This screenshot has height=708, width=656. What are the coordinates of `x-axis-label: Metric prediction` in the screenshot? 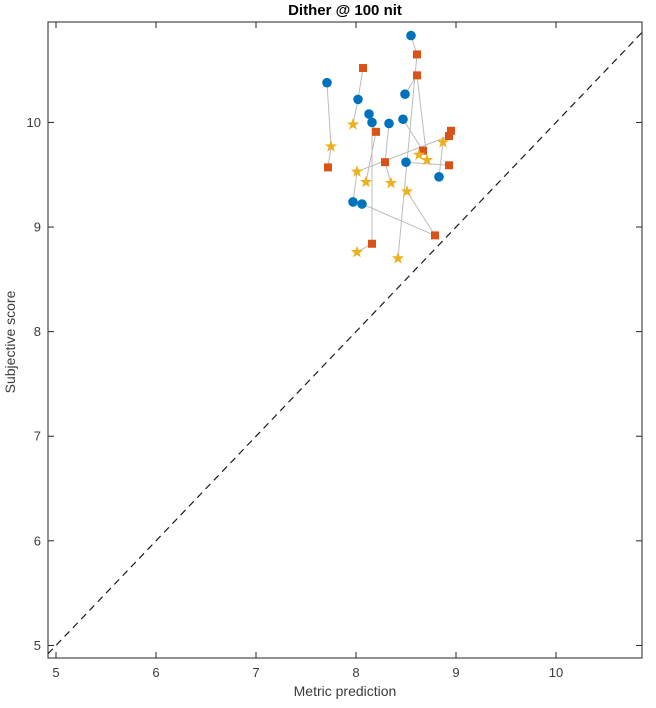 It's located at (345, 691).